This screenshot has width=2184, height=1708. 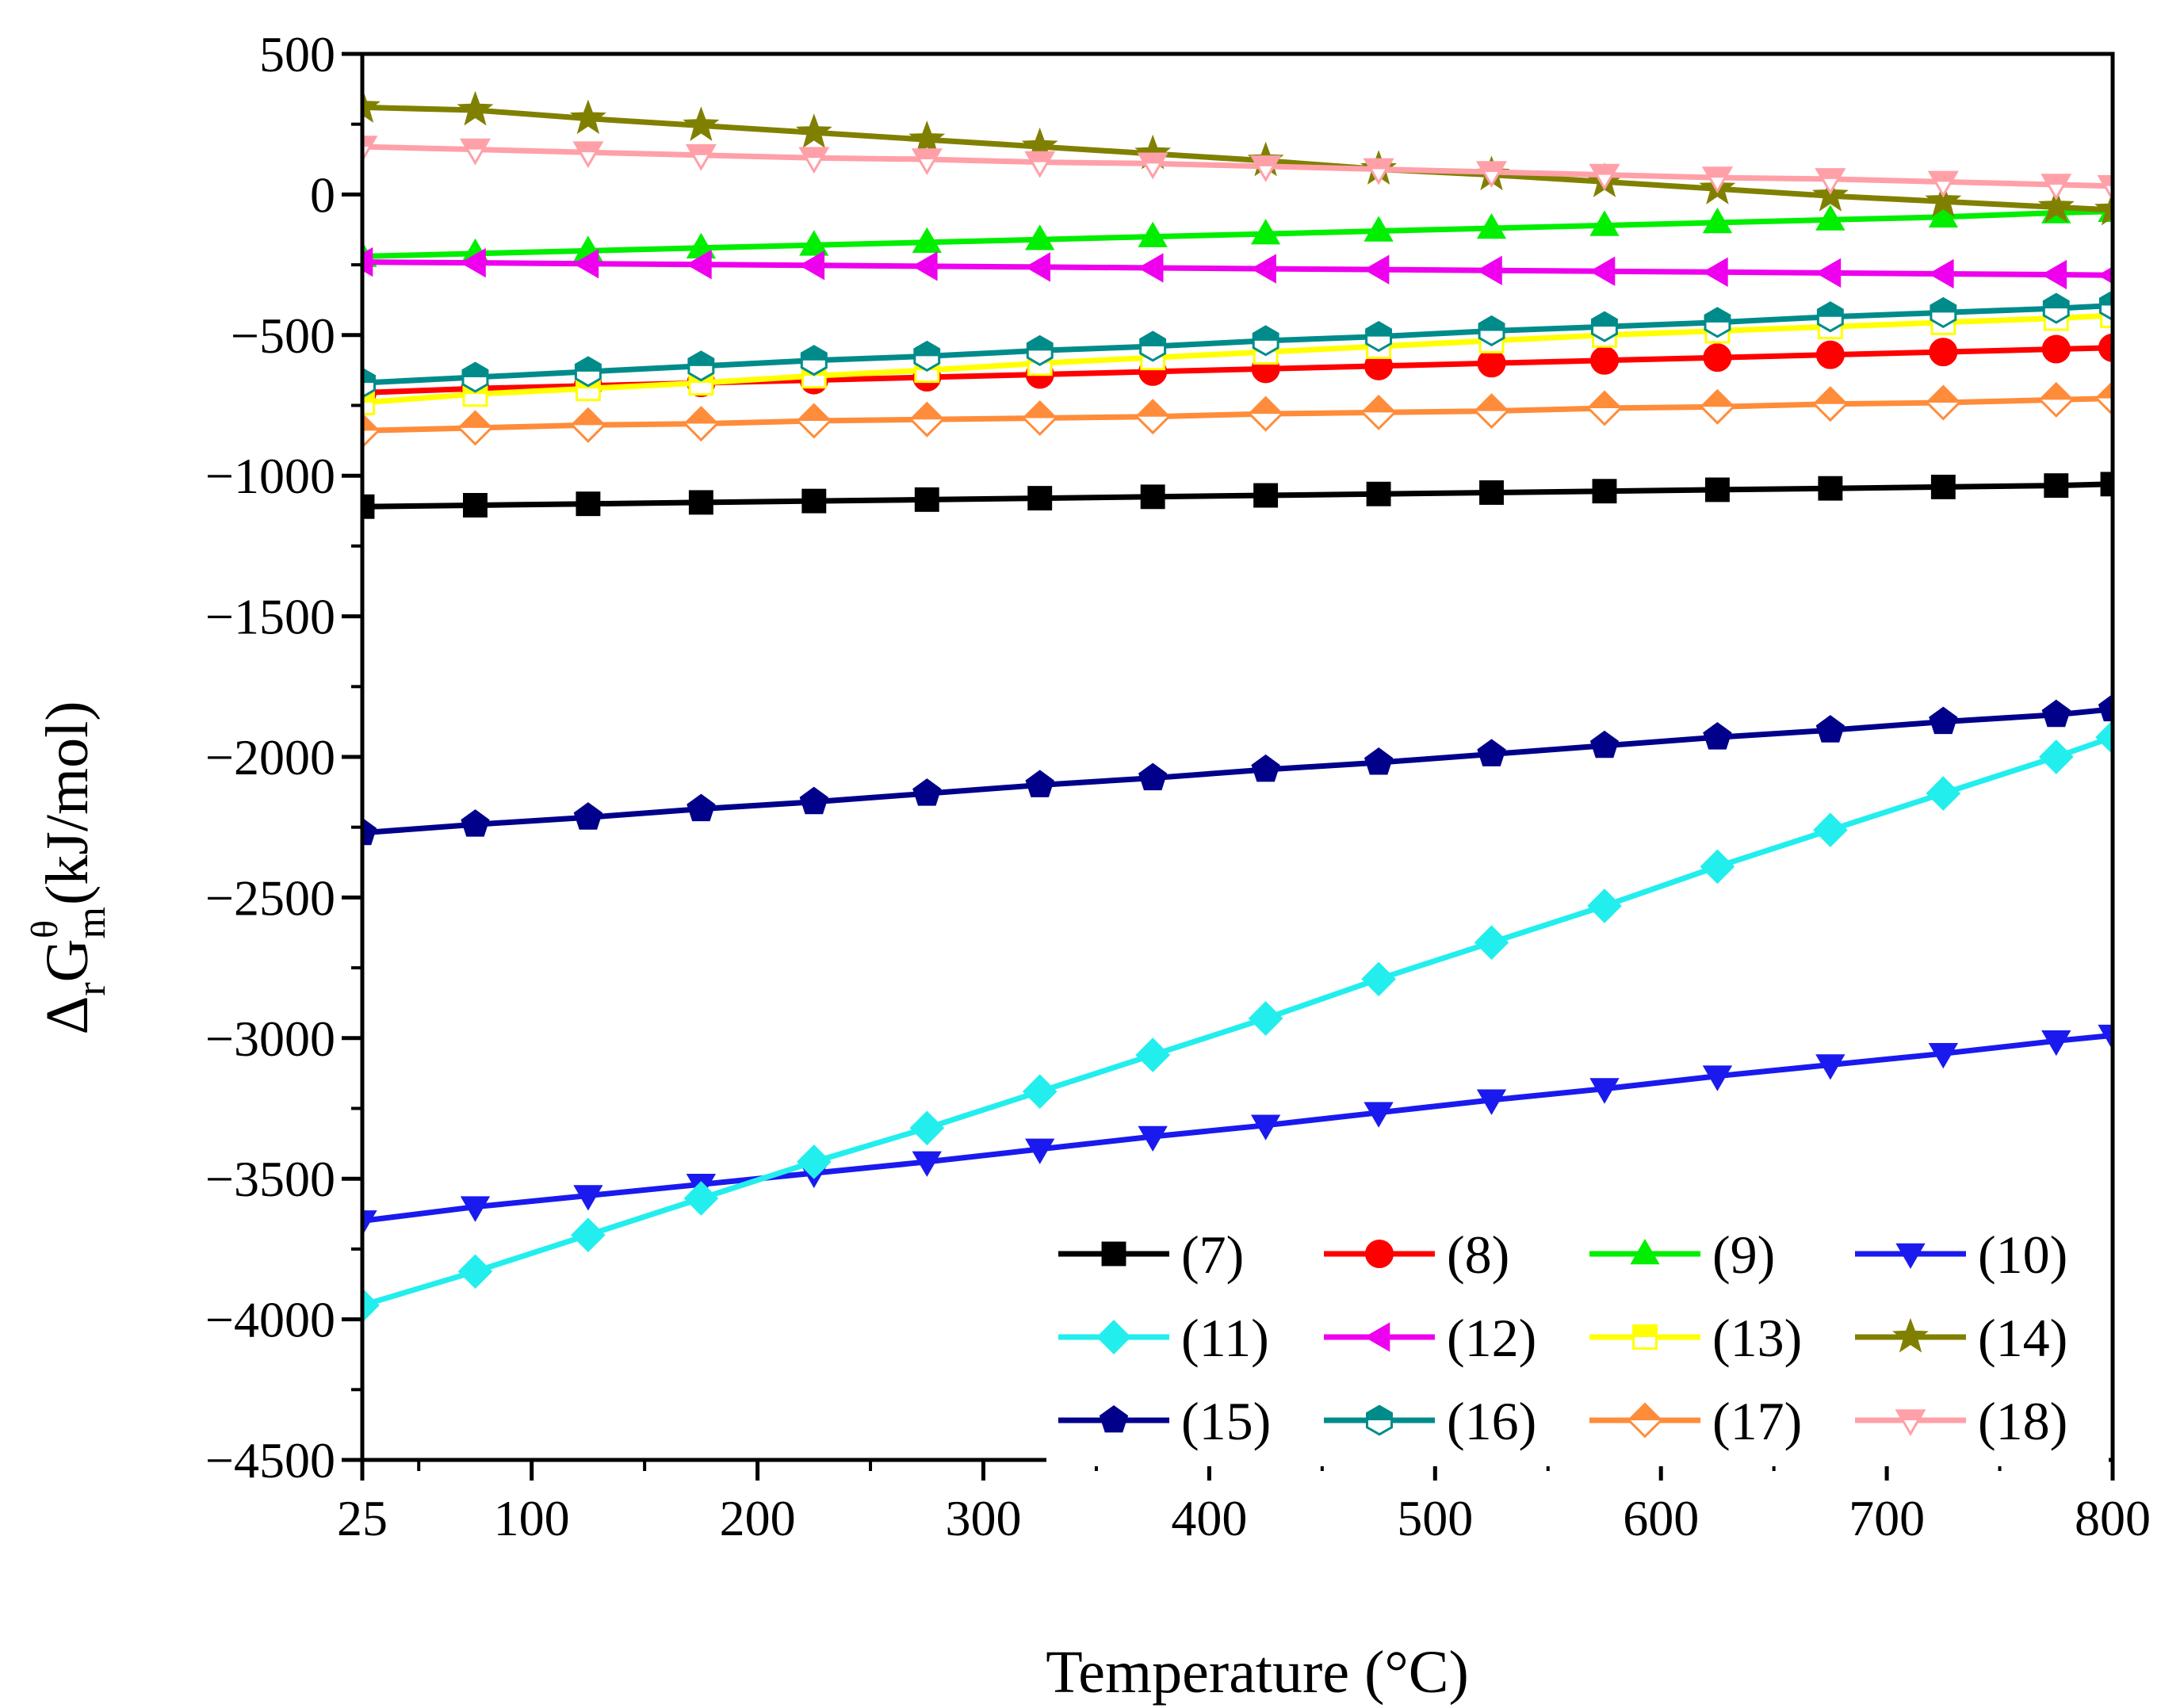 What do you see at coordinates (1743, 1255) in the screenshot?
I see `legend-label: (9)` at bounding box center [1743, 1255].